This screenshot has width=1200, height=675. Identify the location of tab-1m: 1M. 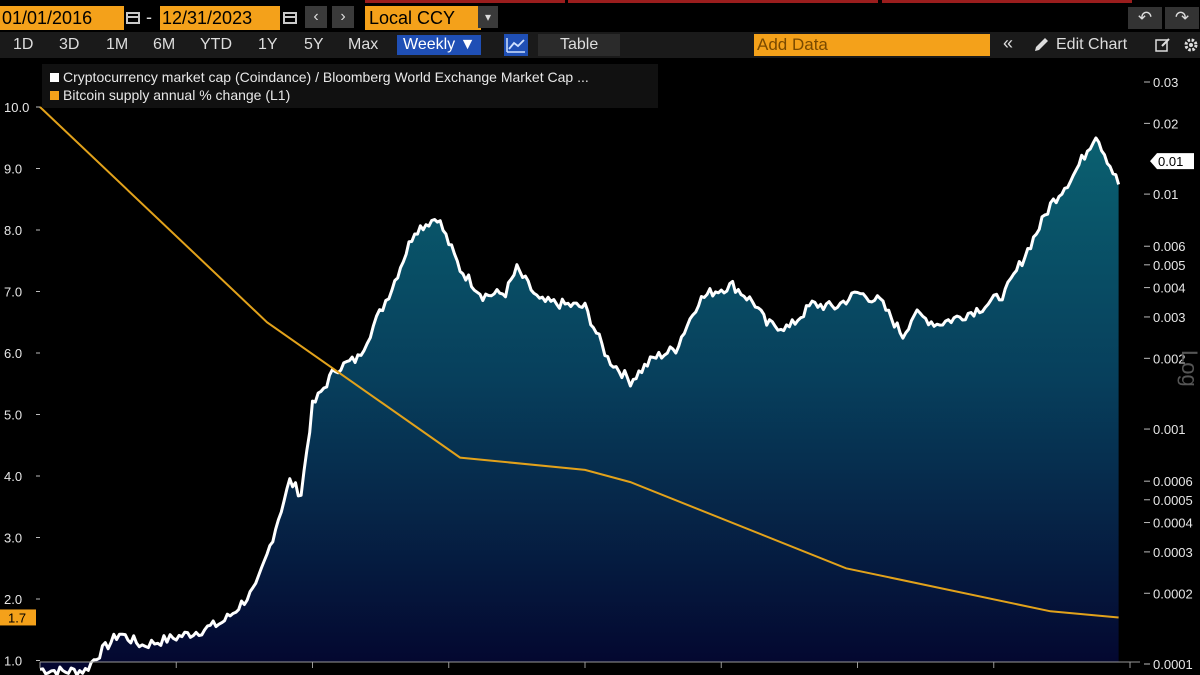
(117, 44).